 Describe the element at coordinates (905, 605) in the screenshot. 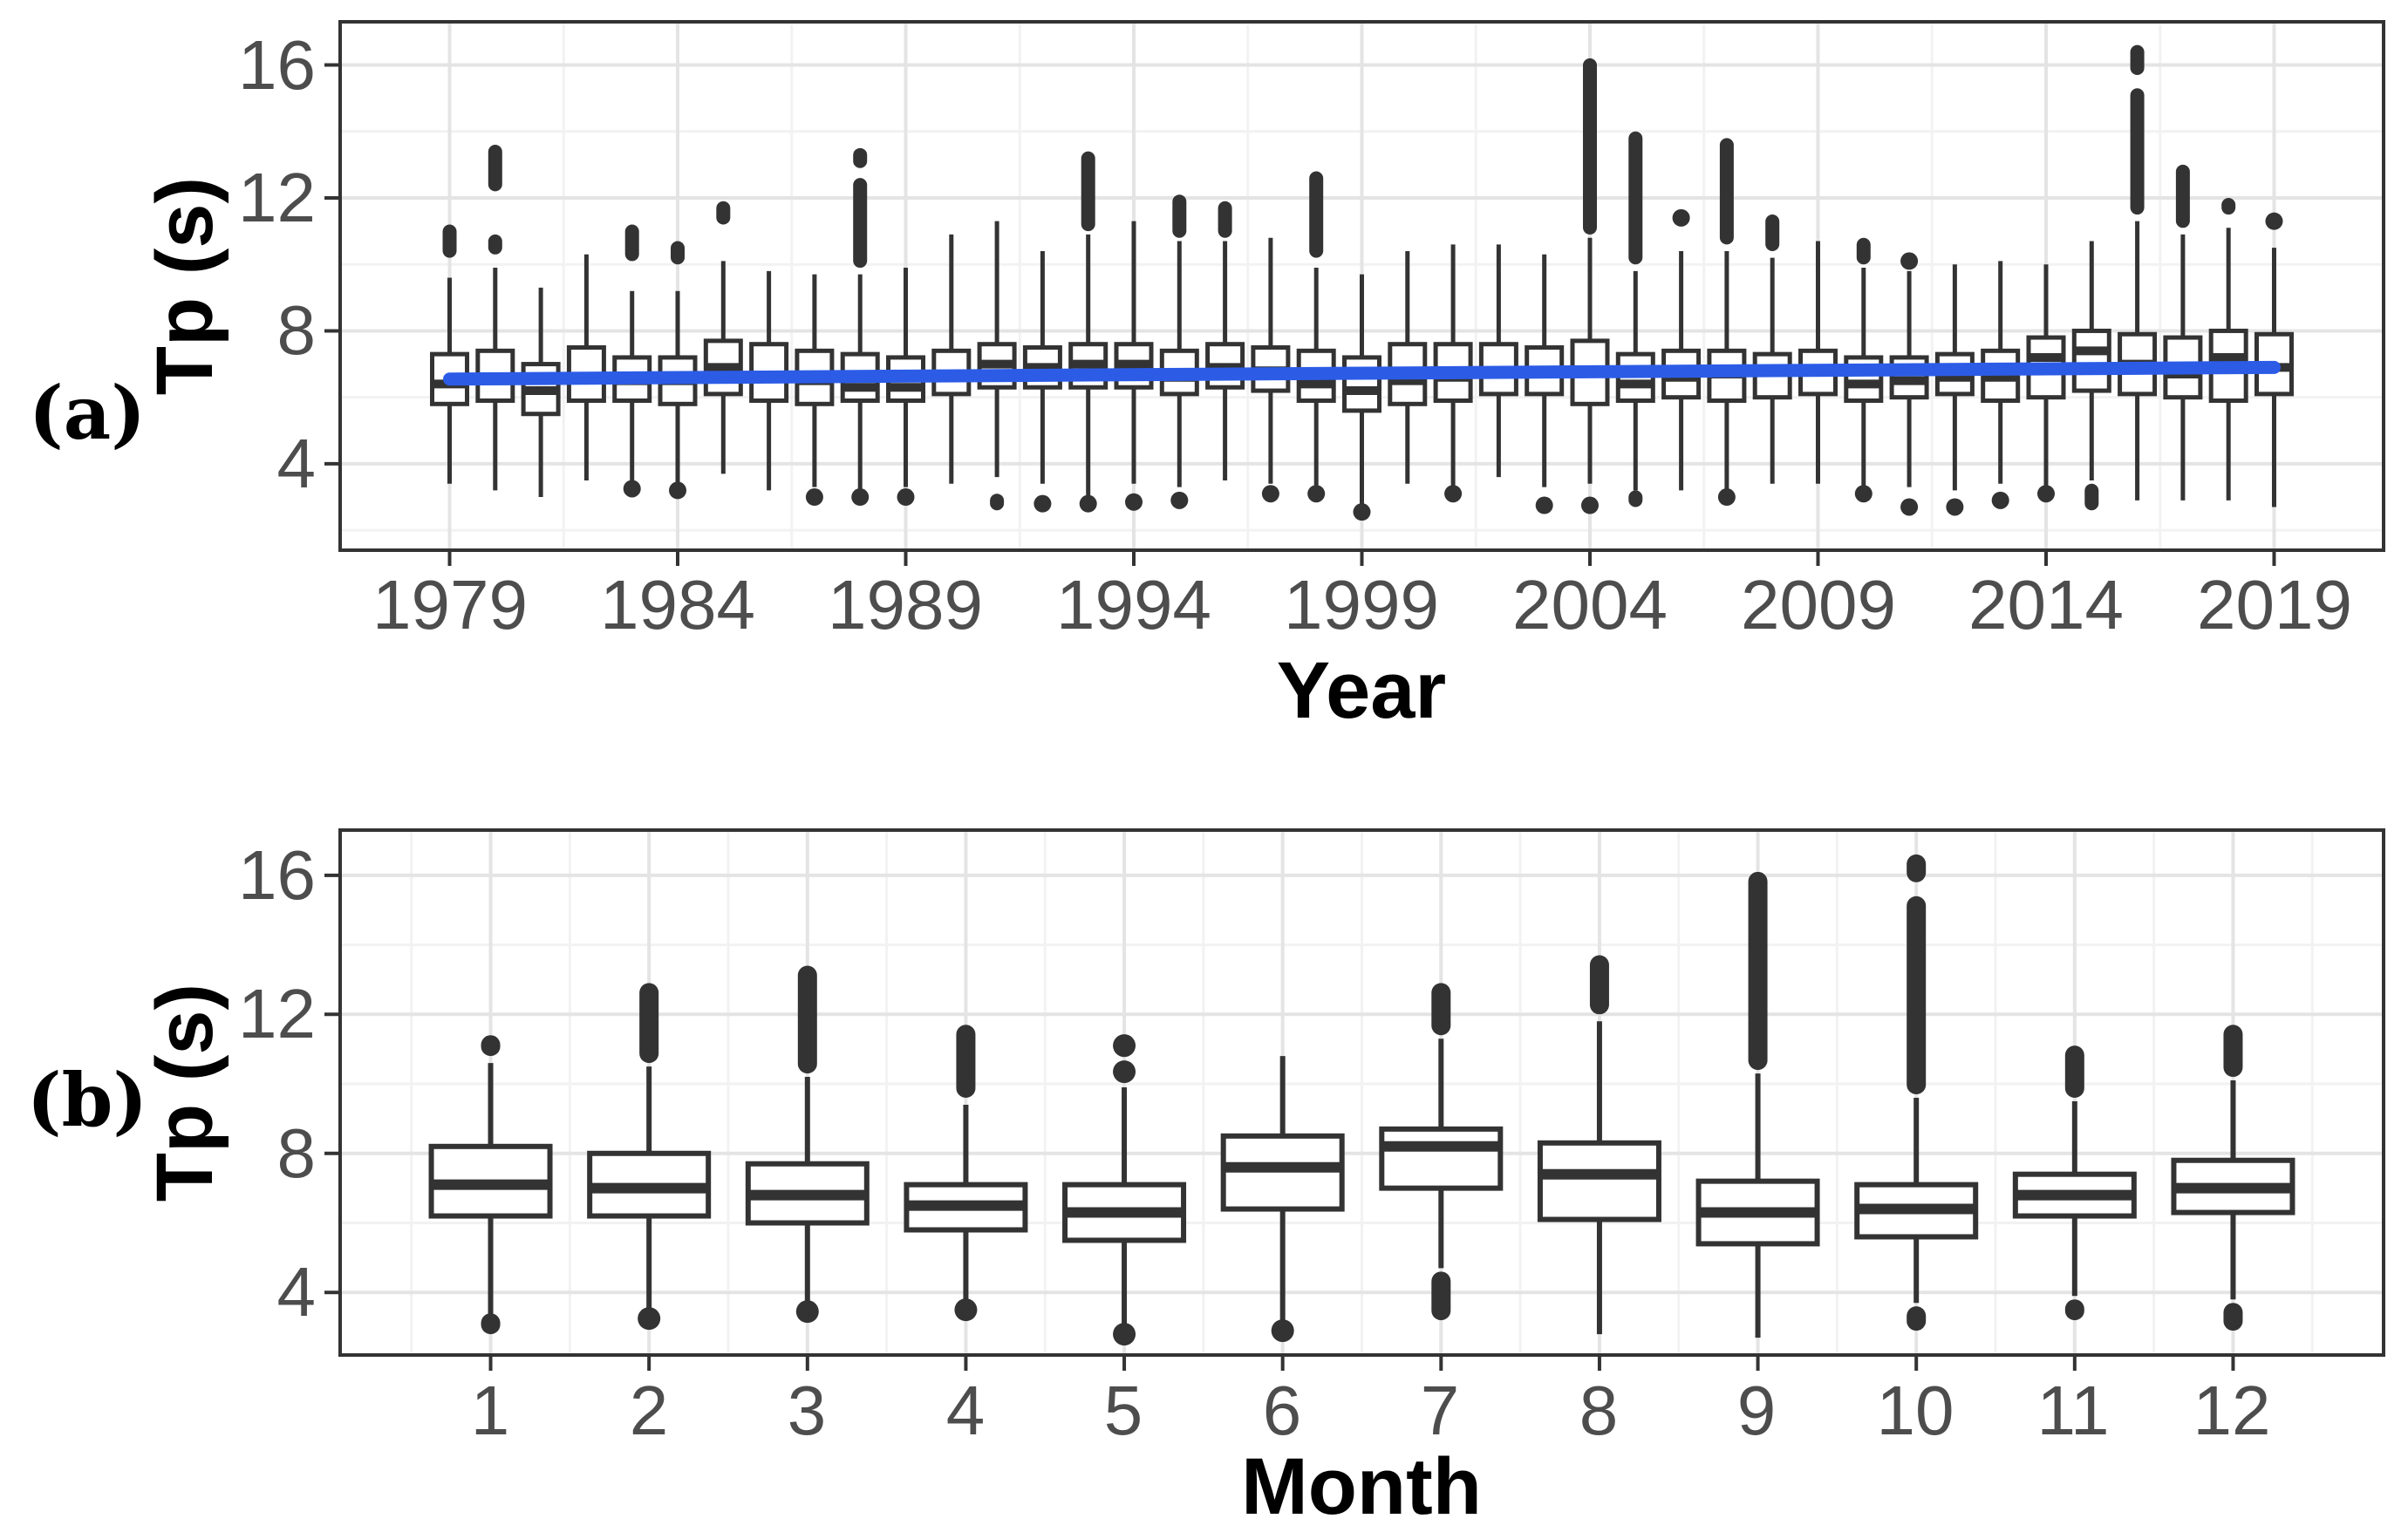

I see `x-tick-label: 1989` at that location.